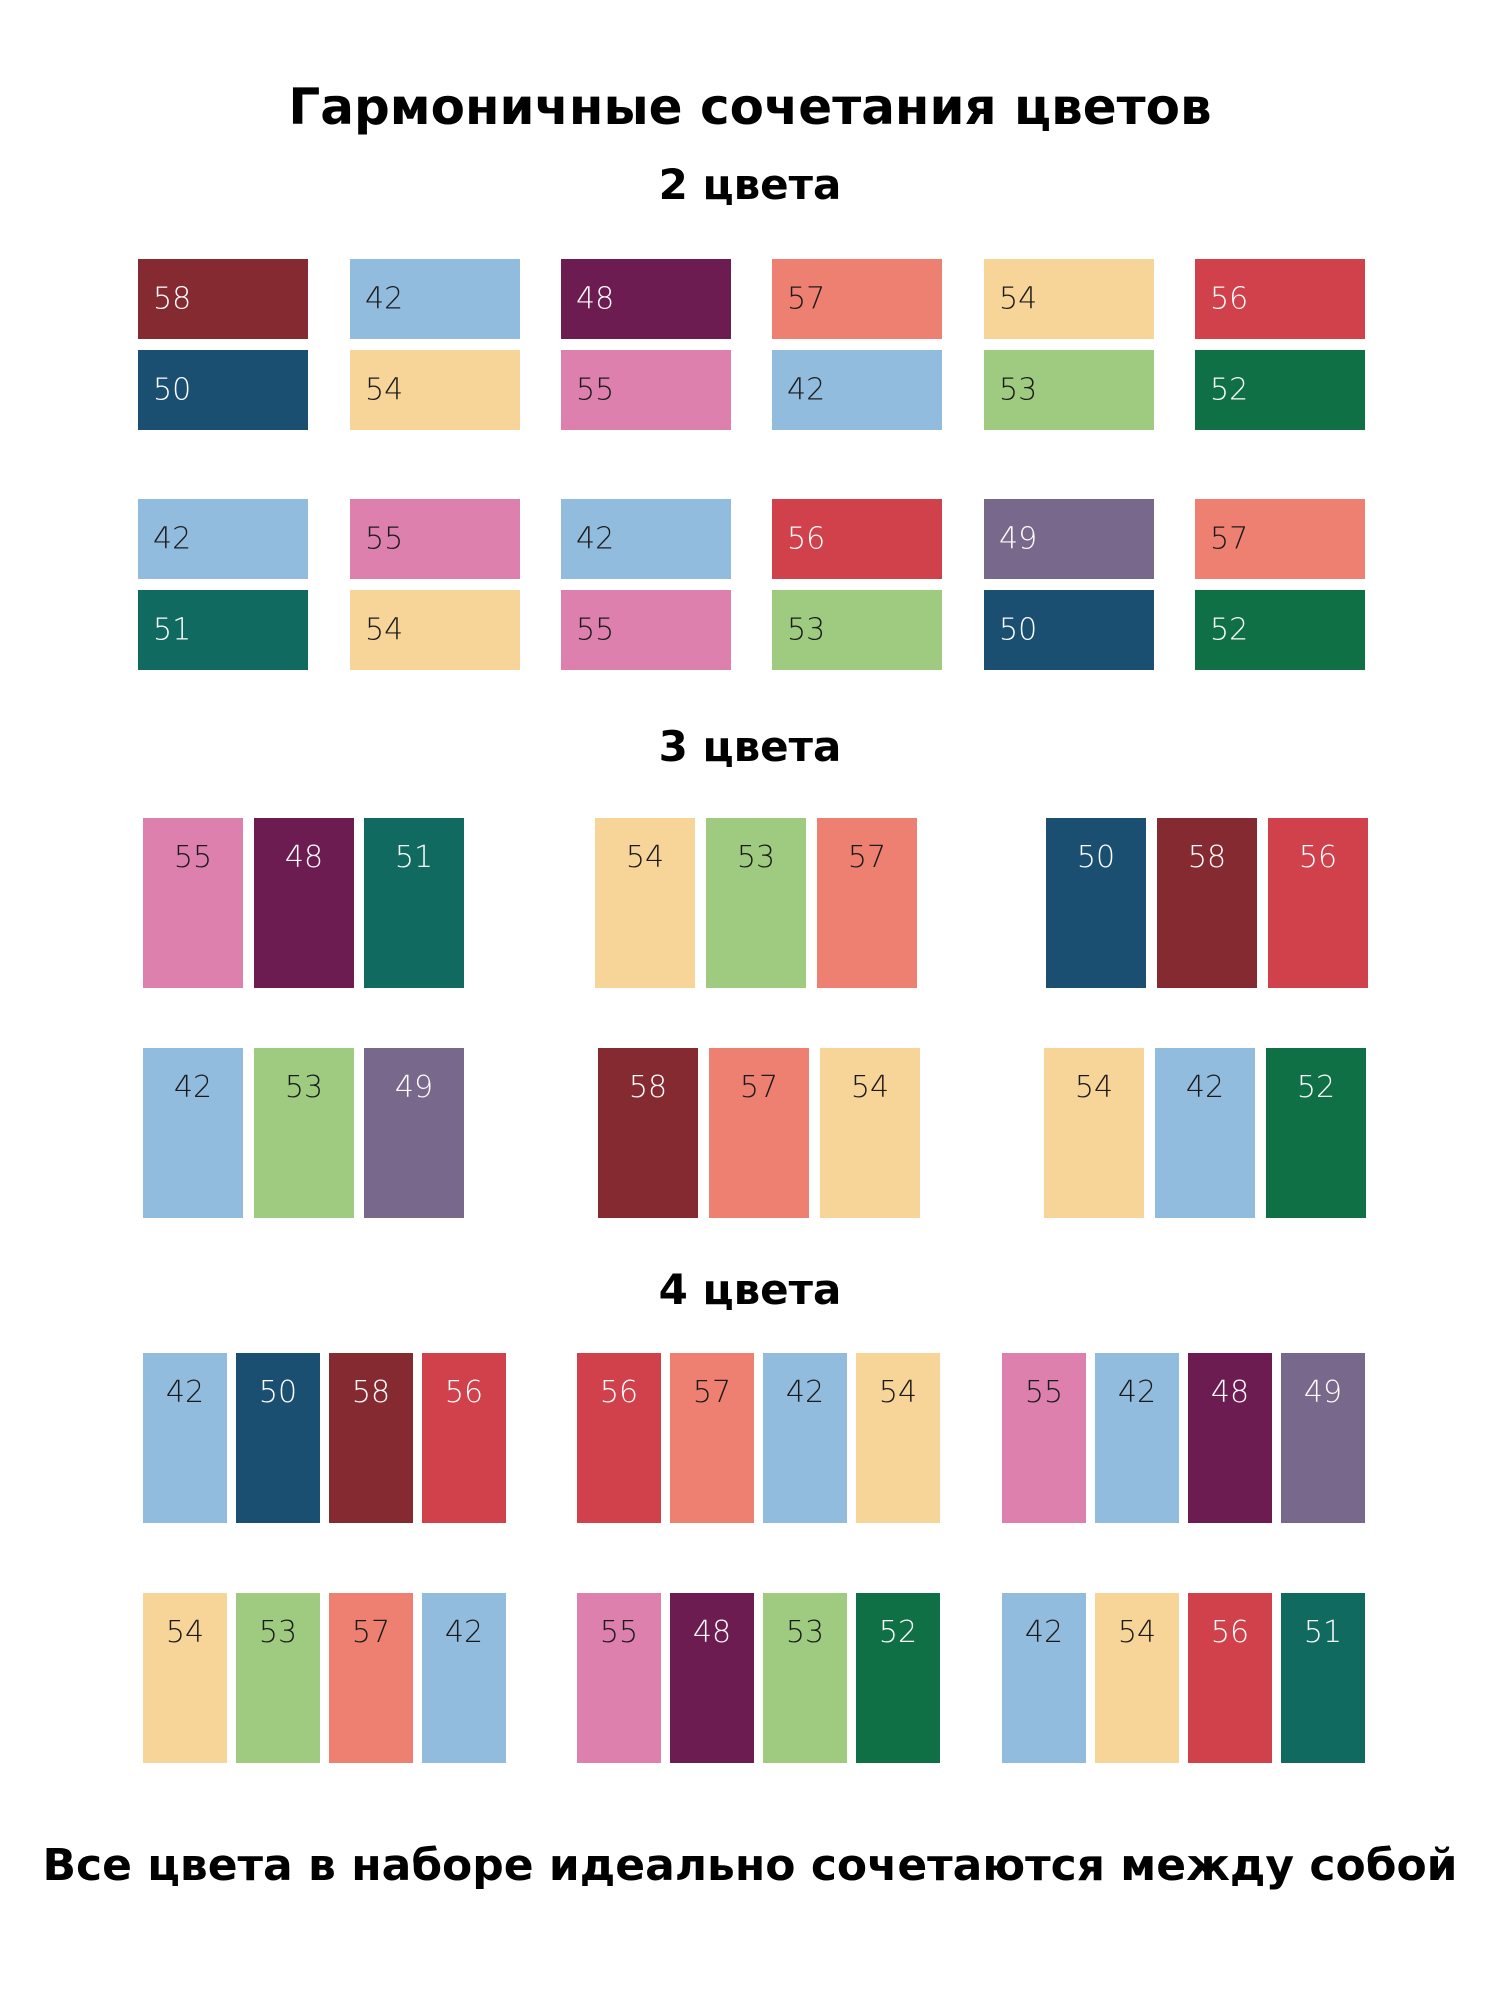 This screenshot has width=1500, height=2000. What do you see at coordinates (278, 1438) in the screenshot?
I see `color-swatch-50: 50` at bounding box center [278, 1438].